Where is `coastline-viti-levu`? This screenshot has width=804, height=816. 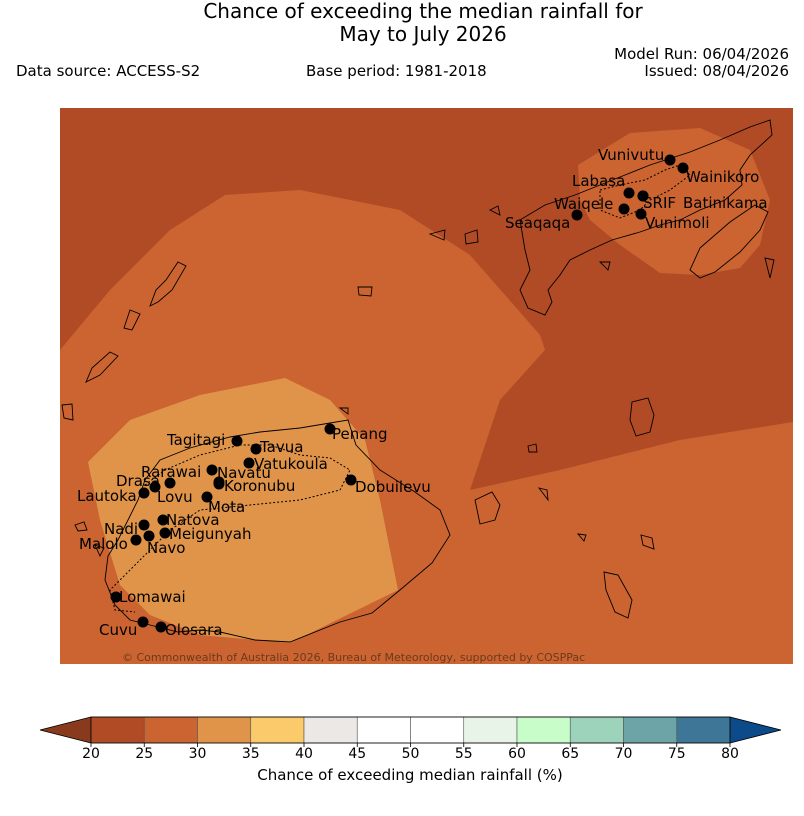 coastline-viti-levu is located at coordinates (277, 531).